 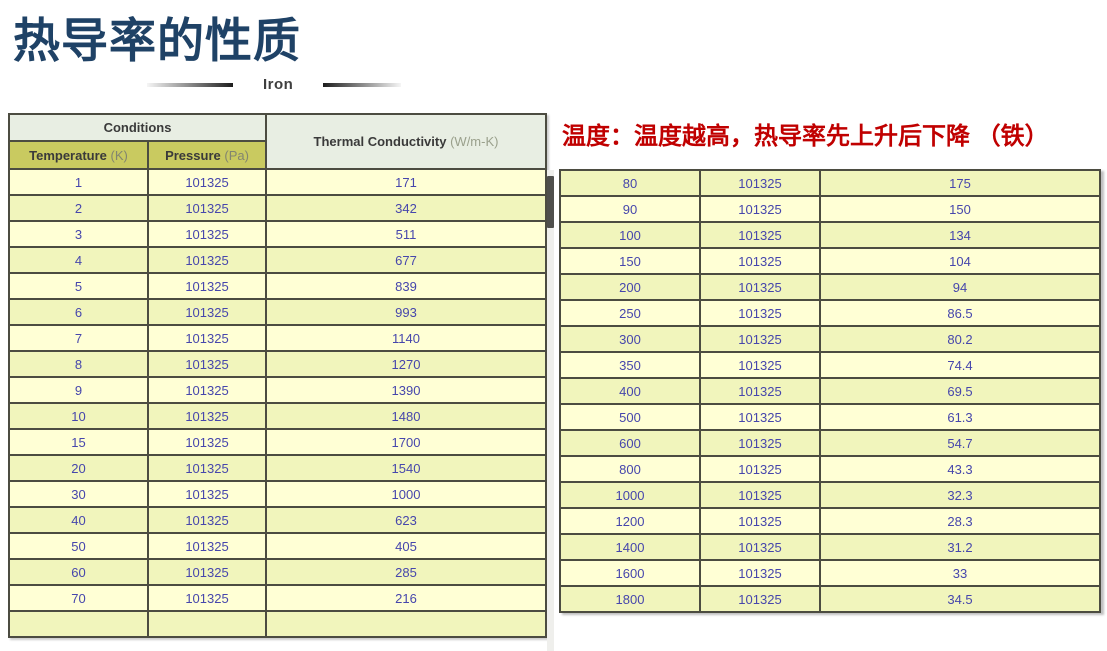 I want to click on table-cell: 1540, so click(x=406, y=468).